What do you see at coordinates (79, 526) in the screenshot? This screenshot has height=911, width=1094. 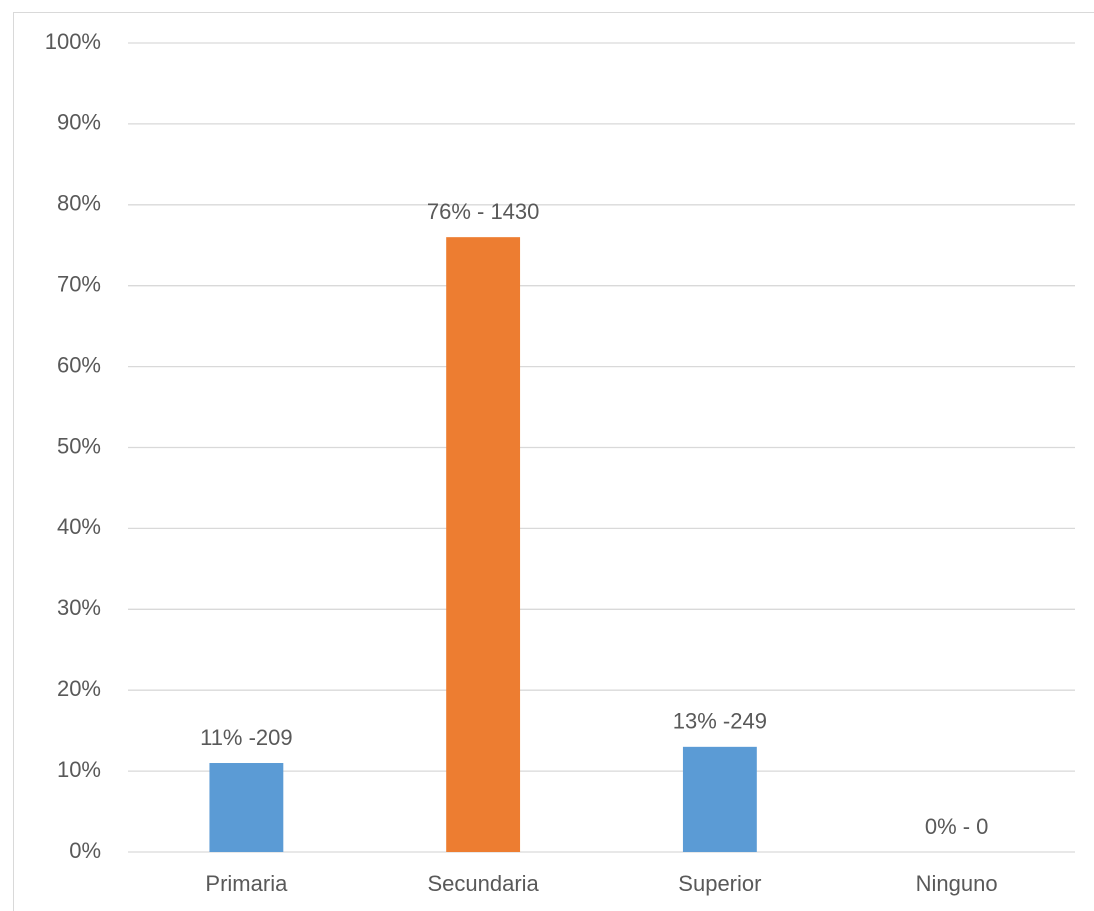 I see `y-tick-label: 40%` at bounding box center [79, 526].